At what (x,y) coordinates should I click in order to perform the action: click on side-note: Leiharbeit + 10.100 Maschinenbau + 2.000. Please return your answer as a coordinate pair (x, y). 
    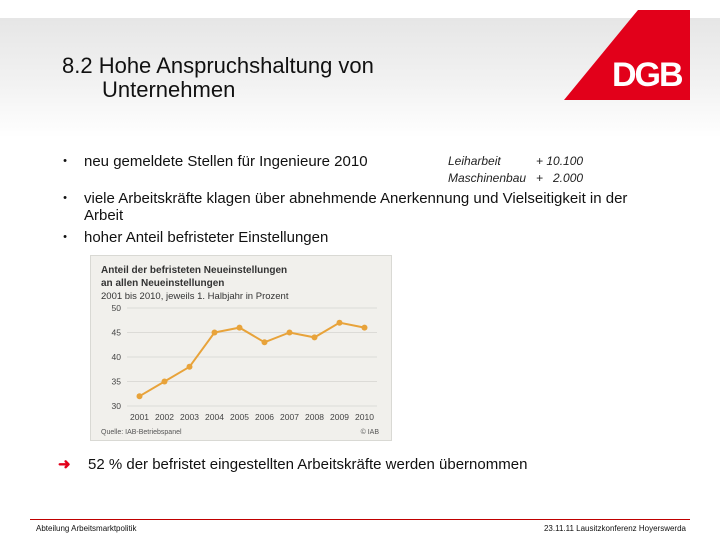
    Looking at the image, I should click on (515, 170).